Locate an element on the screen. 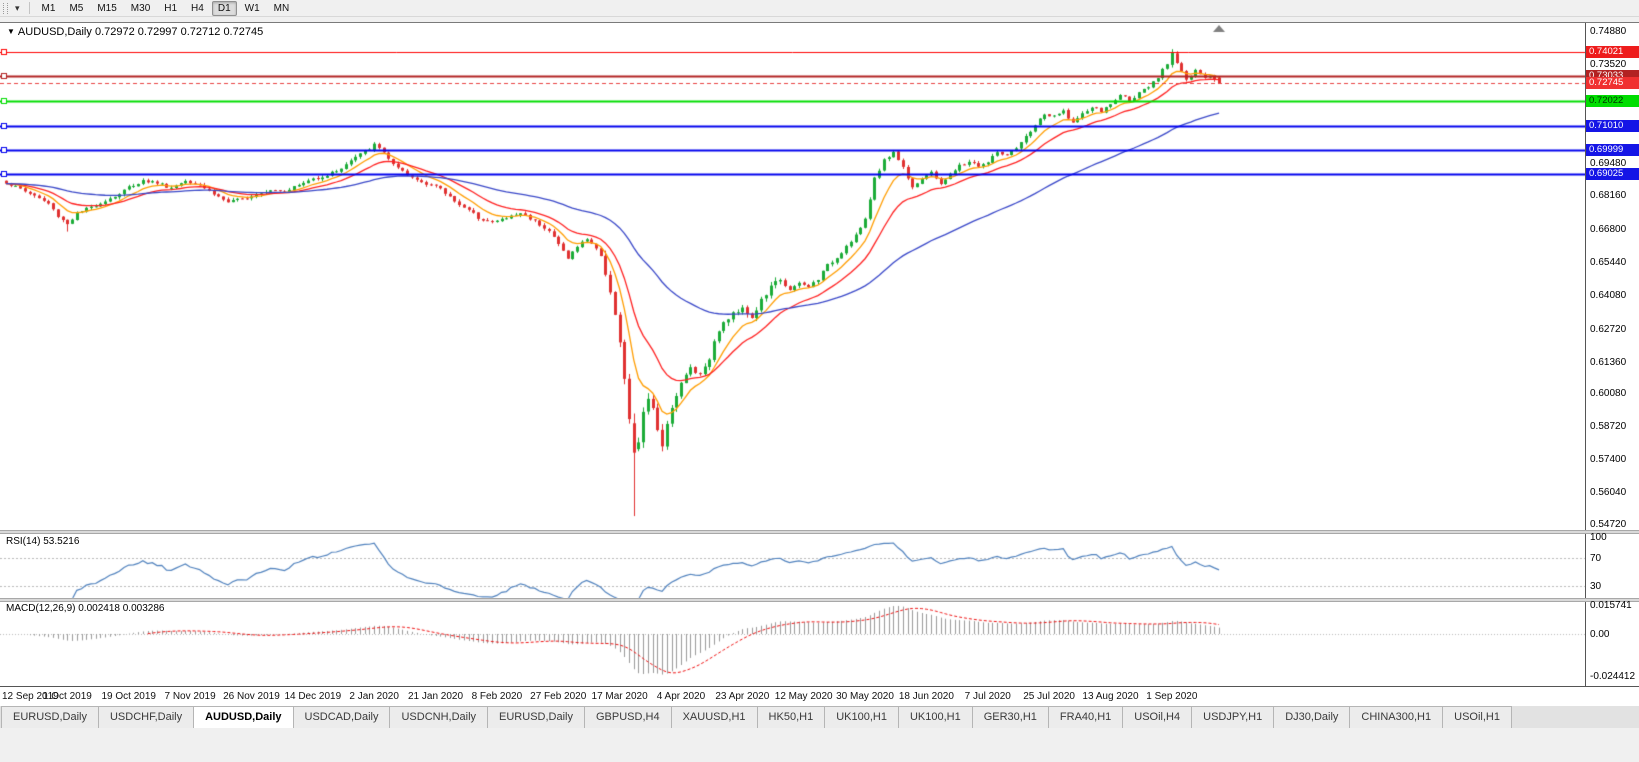 Image resolution: width=1639 pixels, height=762 pixels. price-tag: 0.72022 is located at coordinates (1612, 100).